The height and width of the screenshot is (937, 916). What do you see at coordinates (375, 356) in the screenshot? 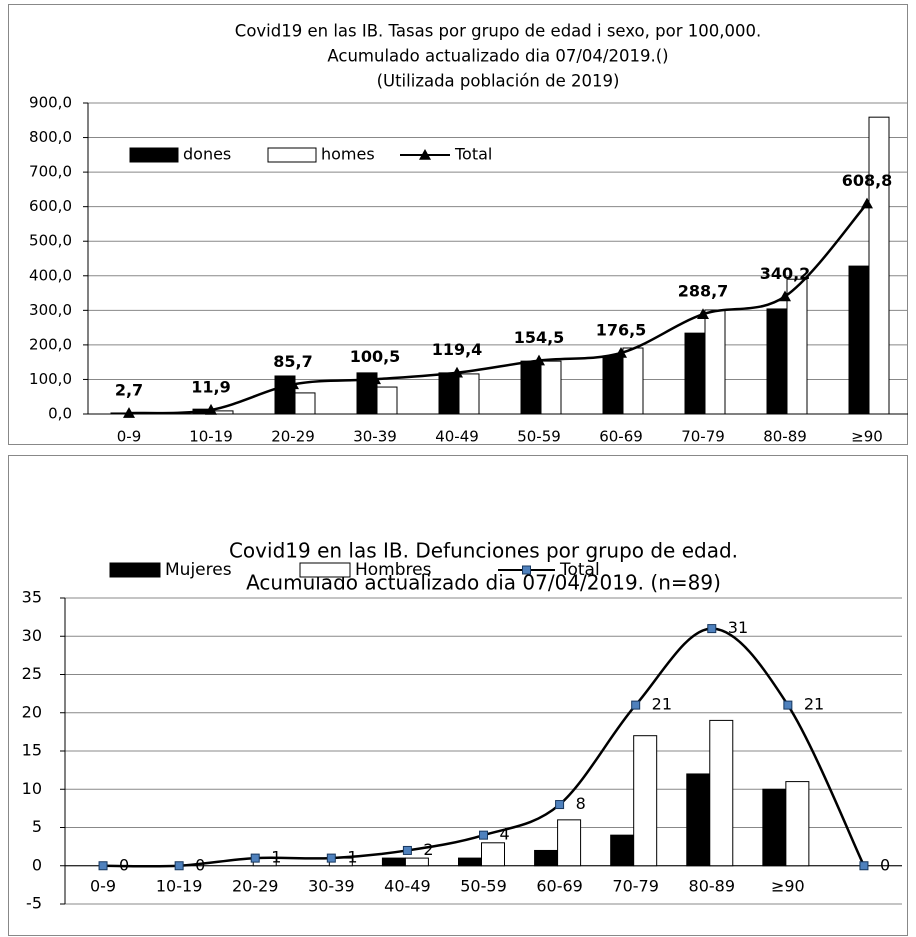
I see `data-label: 100,5` at bounding box center [375, 356].